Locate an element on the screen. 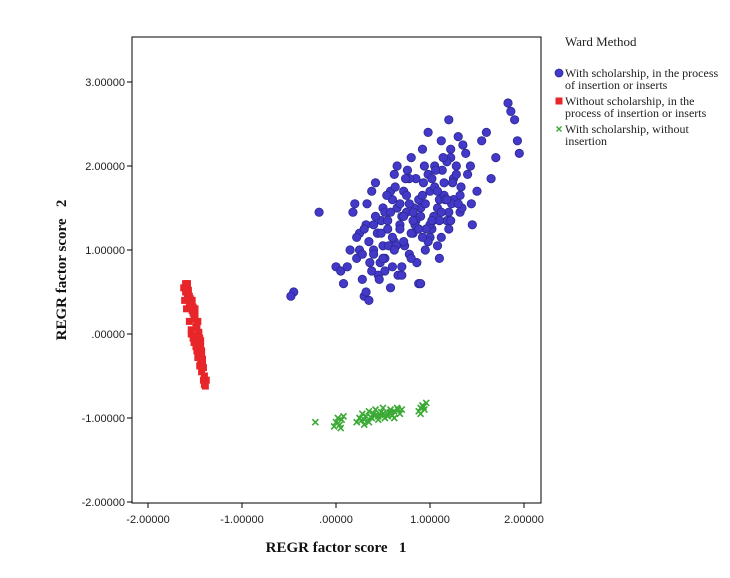 The height and width of the screenshot is (578, 730). legend-label: With scholarship, without insertion is located at coordinates (627, 134).